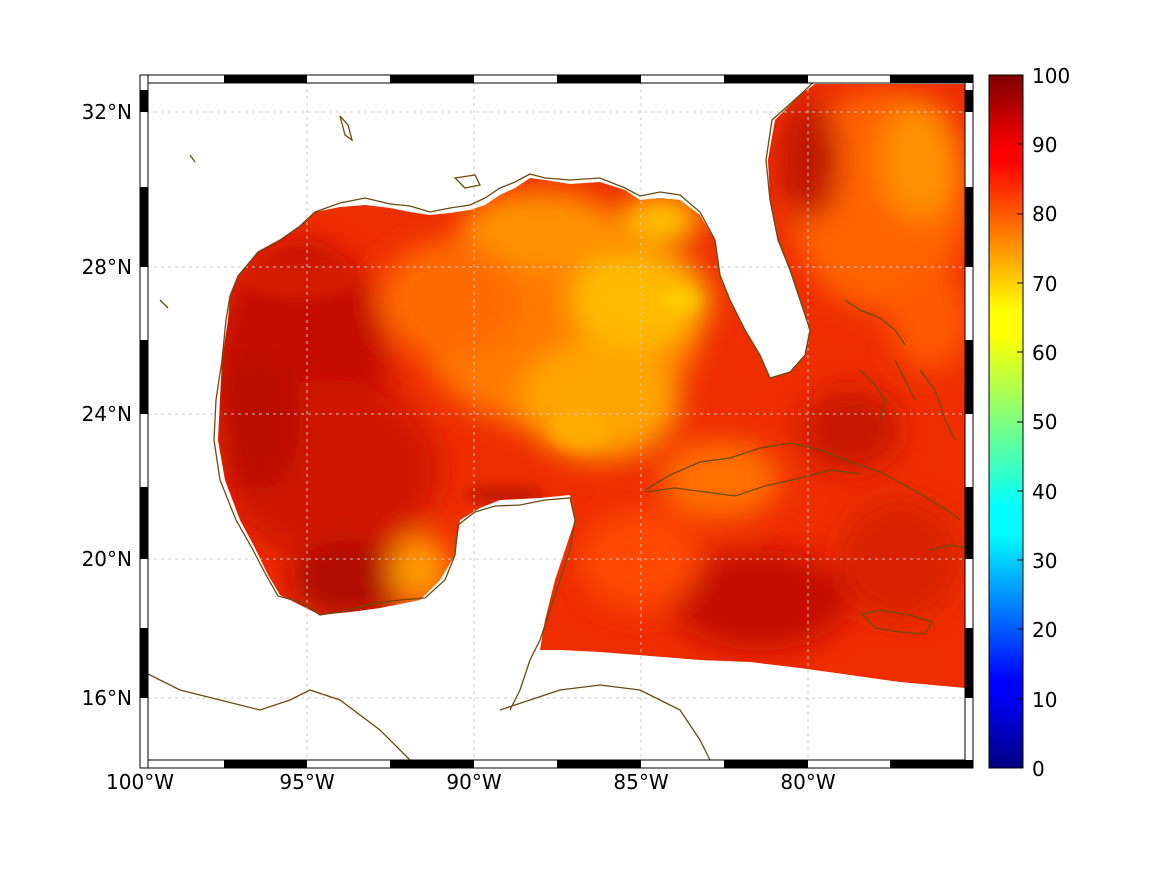 Image resolution: width=1167 pixels, height=875 pixels. Describe the element at coordinates (473, 782) in the screenshot. I see `lon-tick-label-90w: 90°W` at that location.